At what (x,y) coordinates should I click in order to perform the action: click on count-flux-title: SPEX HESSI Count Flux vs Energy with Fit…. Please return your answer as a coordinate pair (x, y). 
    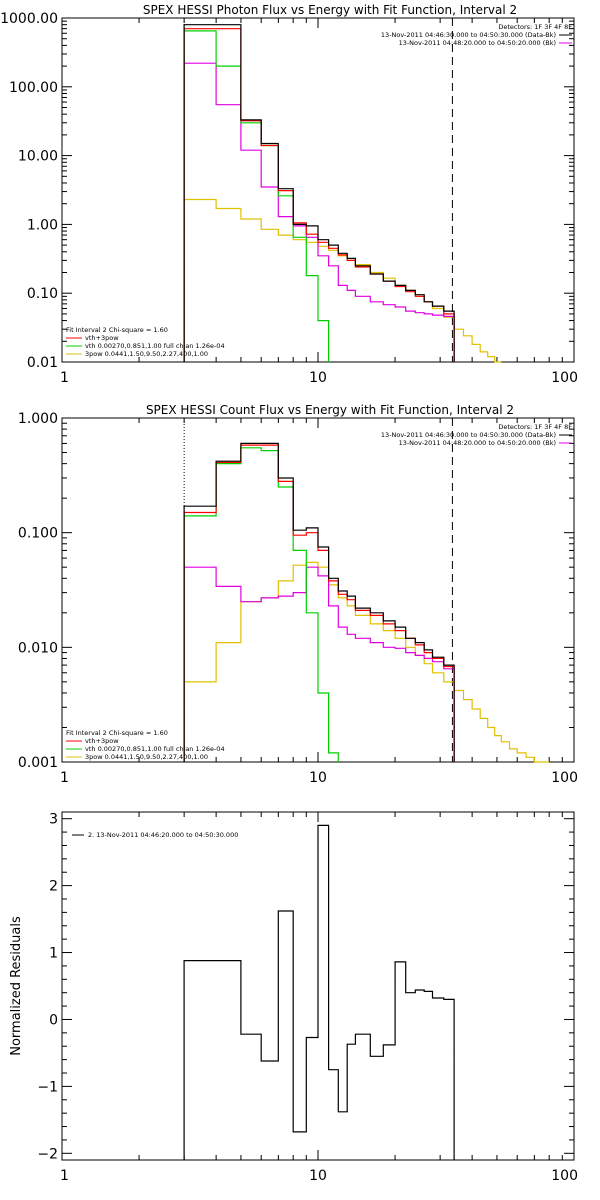
    Looking at the image, I should click on (330, 410).